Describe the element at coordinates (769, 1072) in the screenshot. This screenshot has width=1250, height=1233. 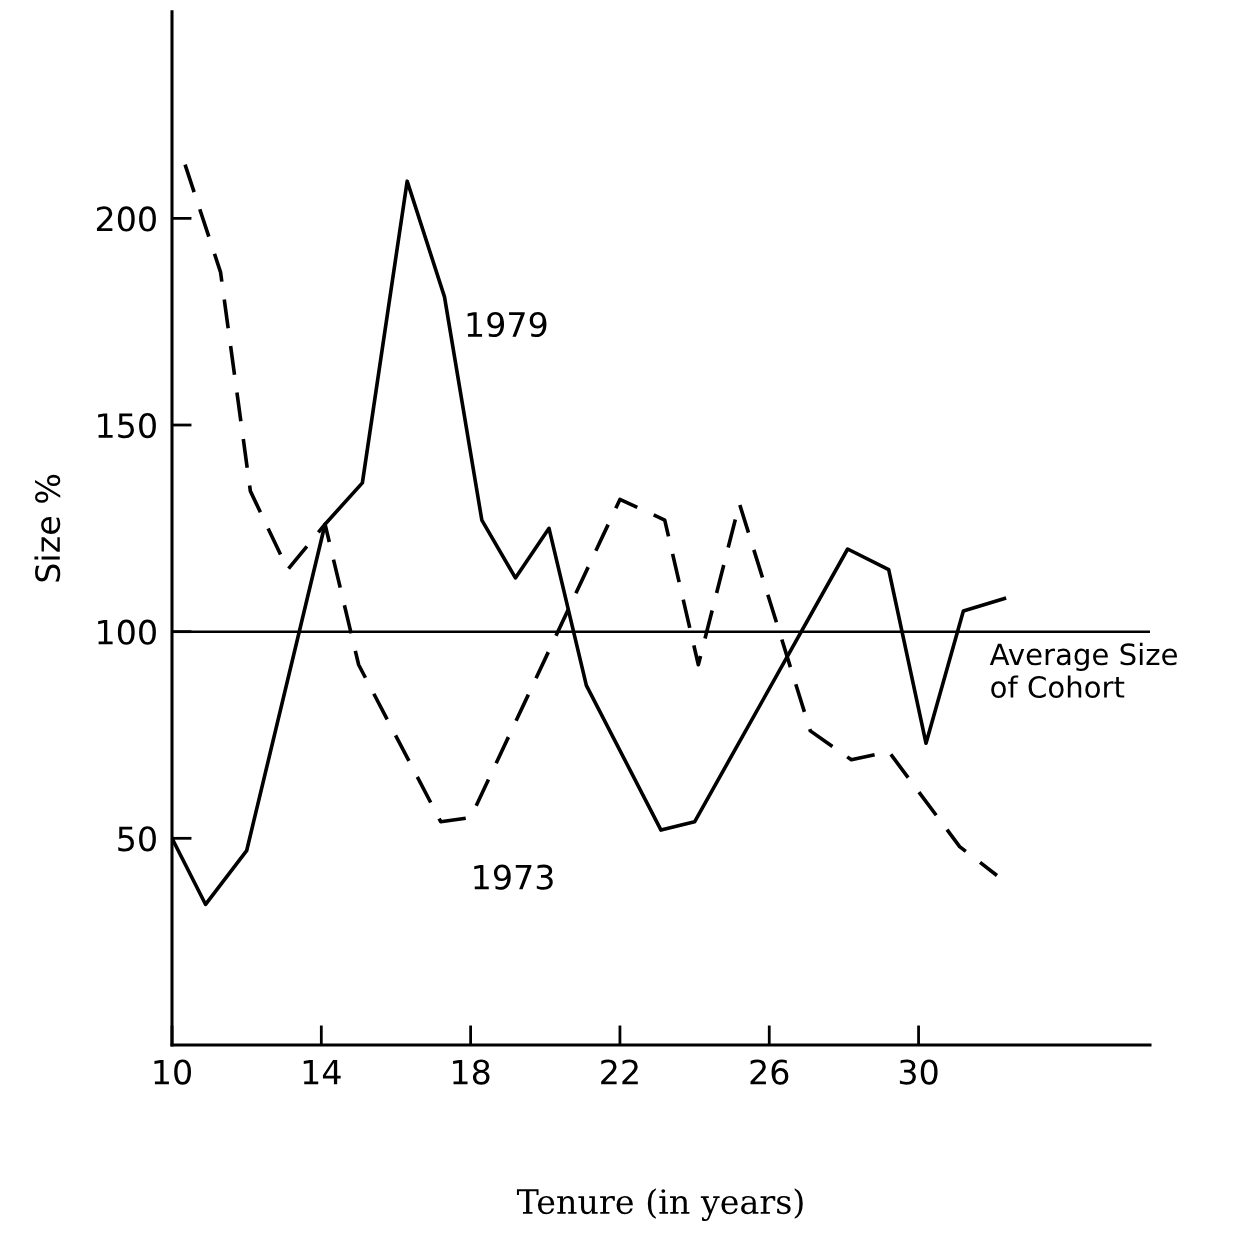
I see `x-tick-label: 26` at that location.